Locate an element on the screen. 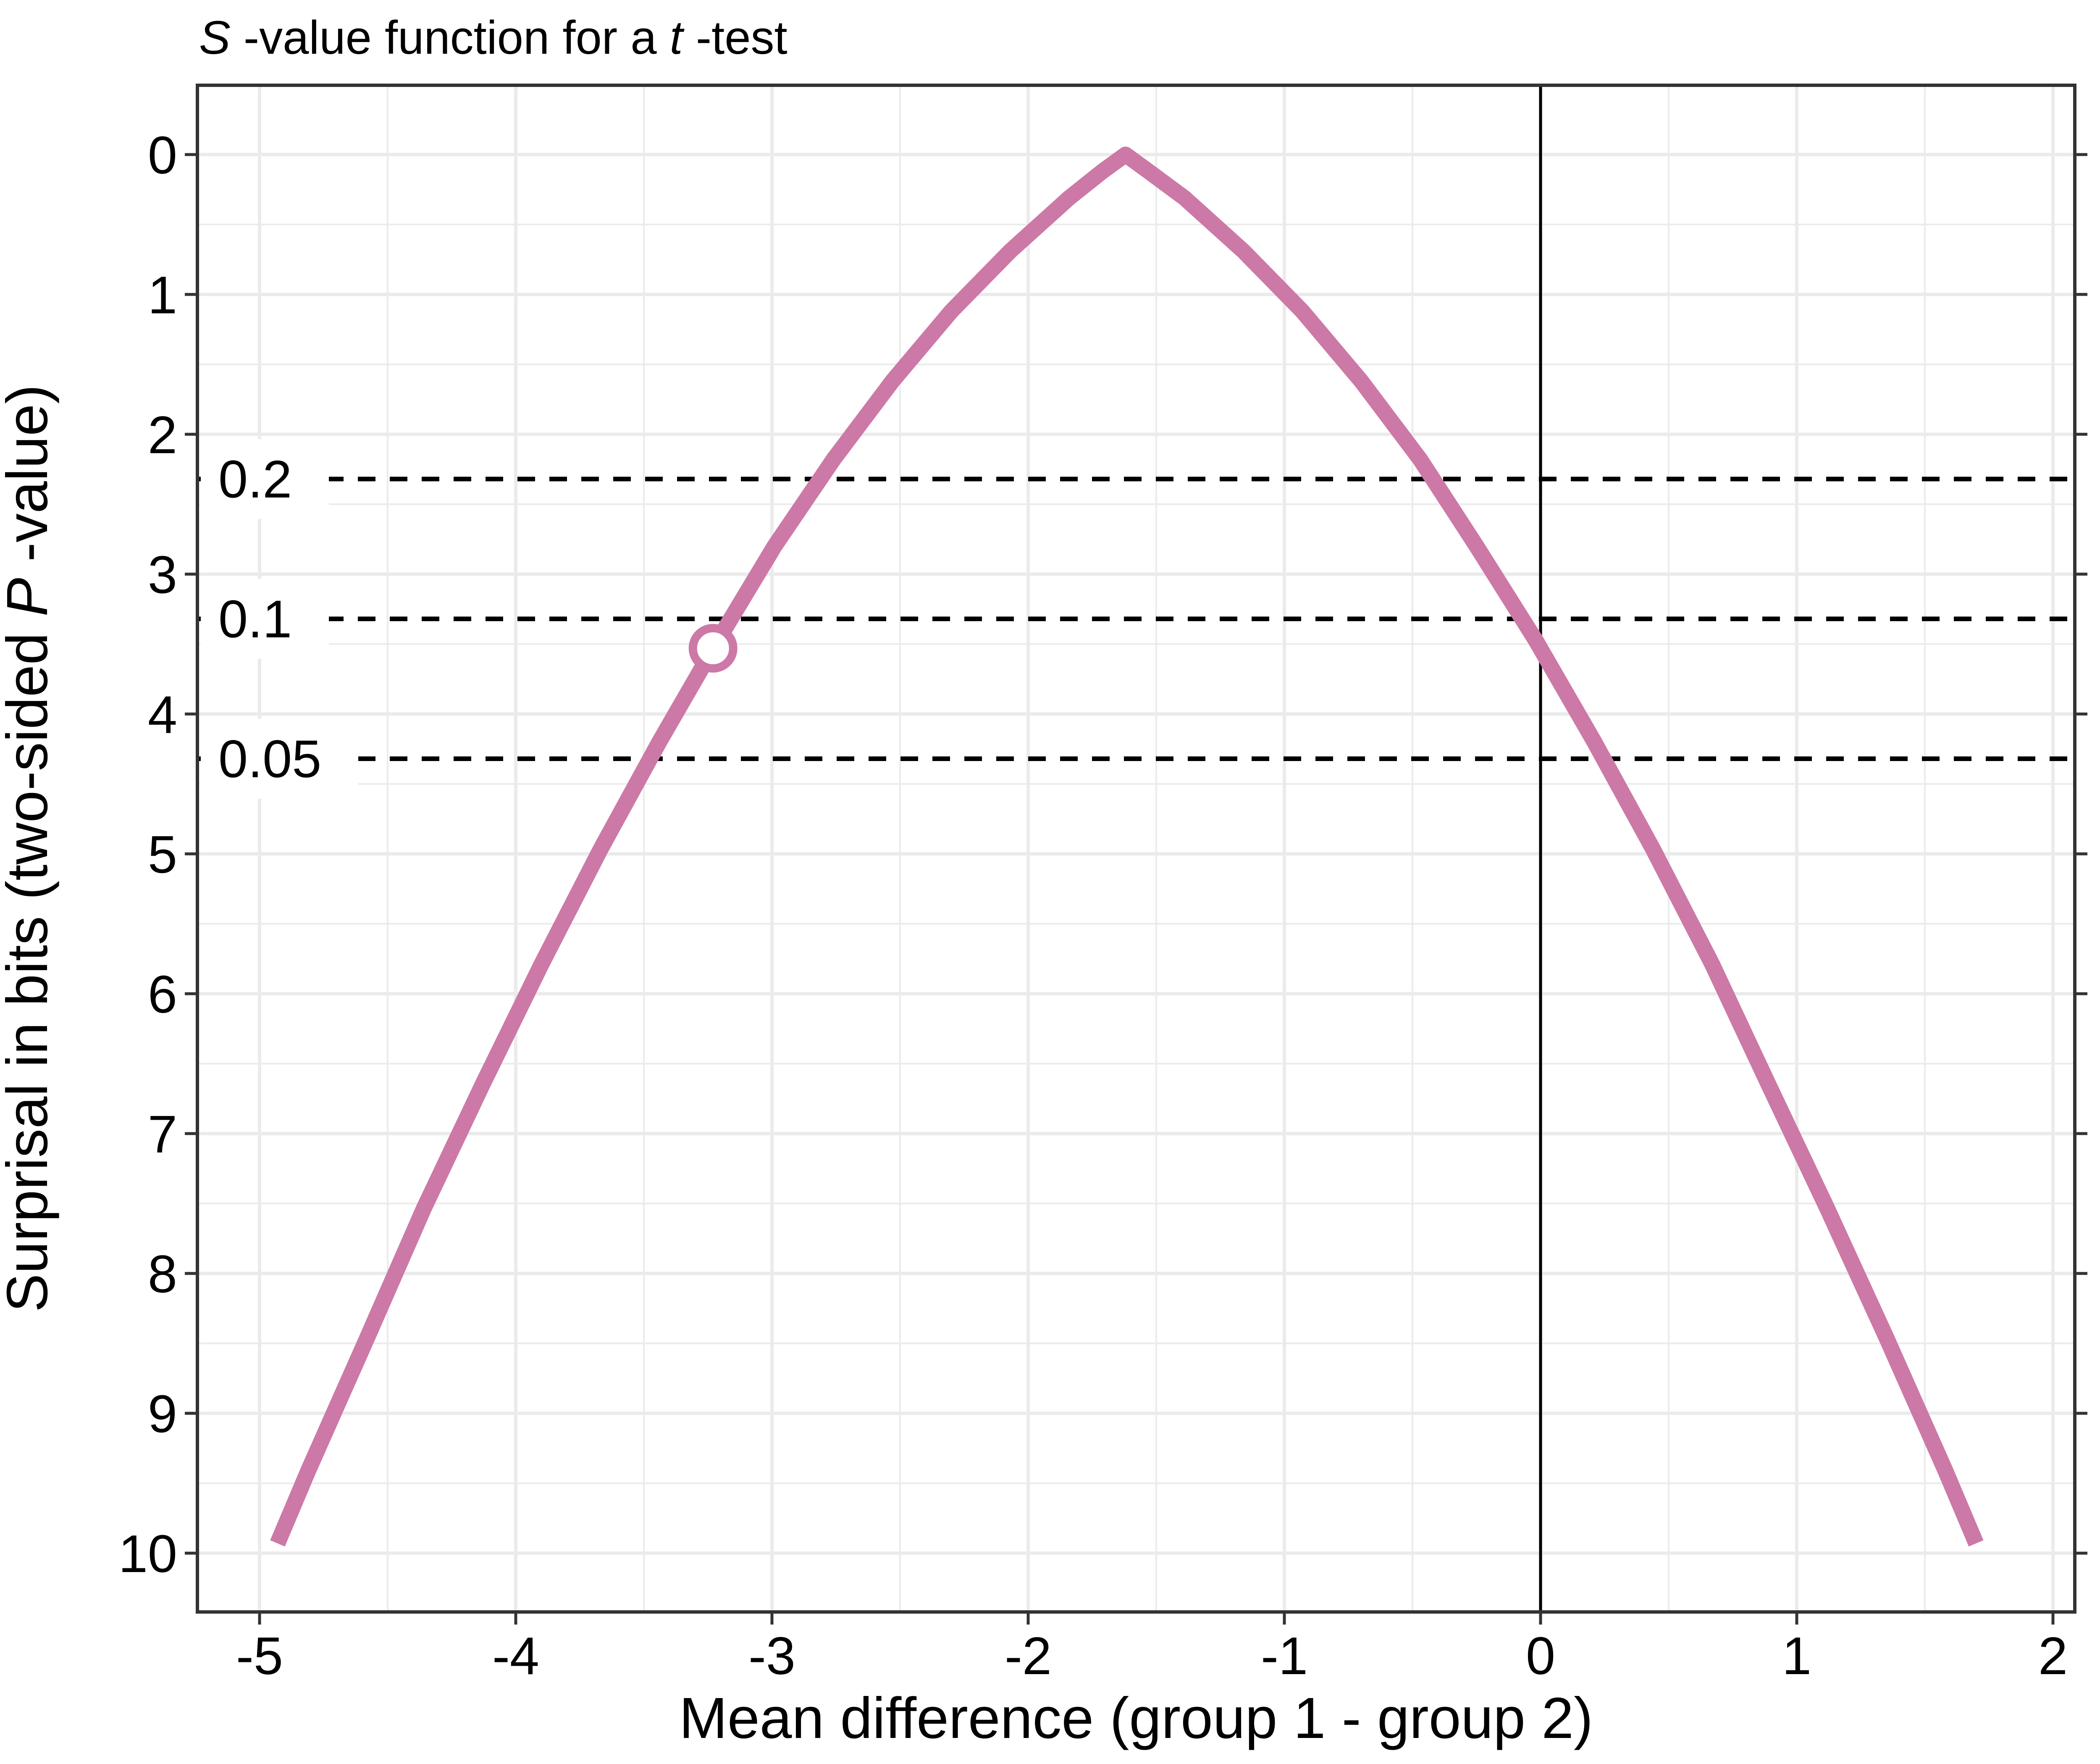 The height and width of the screenshot is (1764, 2100). x-axis-tick-labels: -5 -4 -3 -2 -1 0 1 2 is located at coordinates (1152, 1655).